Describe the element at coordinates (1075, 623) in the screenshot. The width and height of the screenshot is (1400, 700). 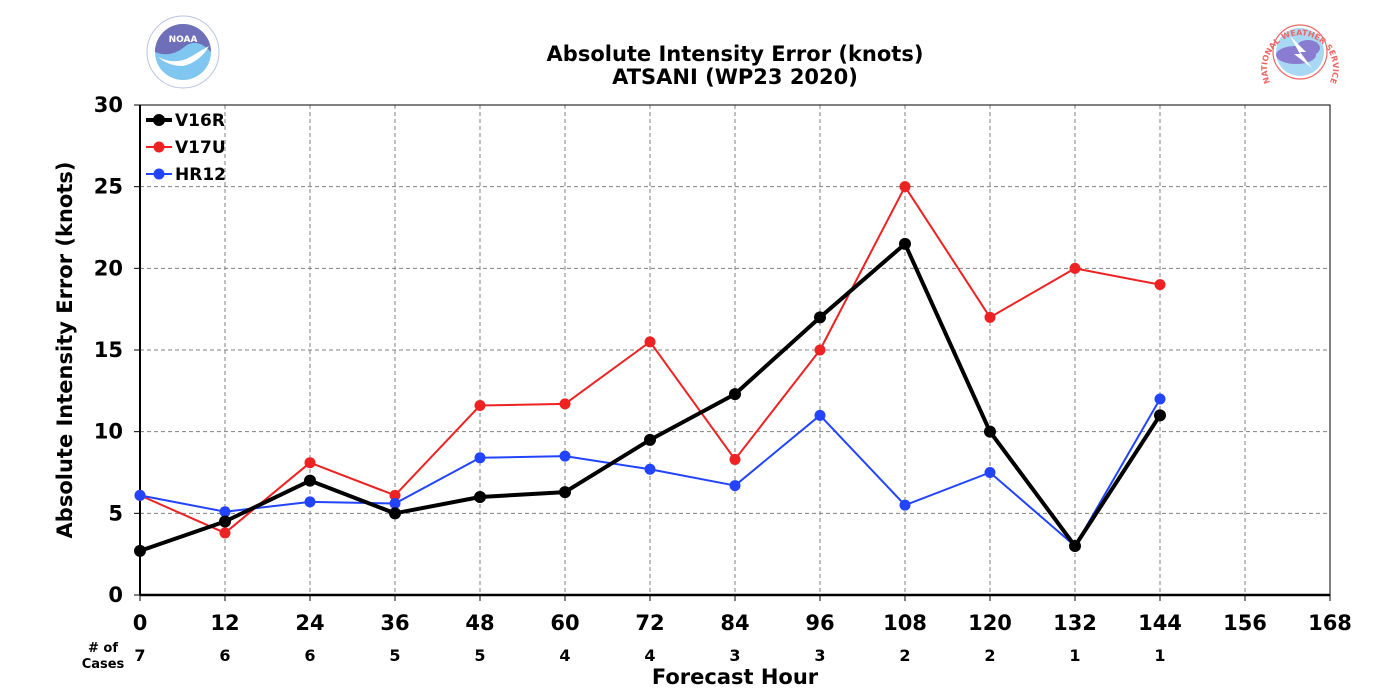
I see `x-tick-label: 132` at that location.